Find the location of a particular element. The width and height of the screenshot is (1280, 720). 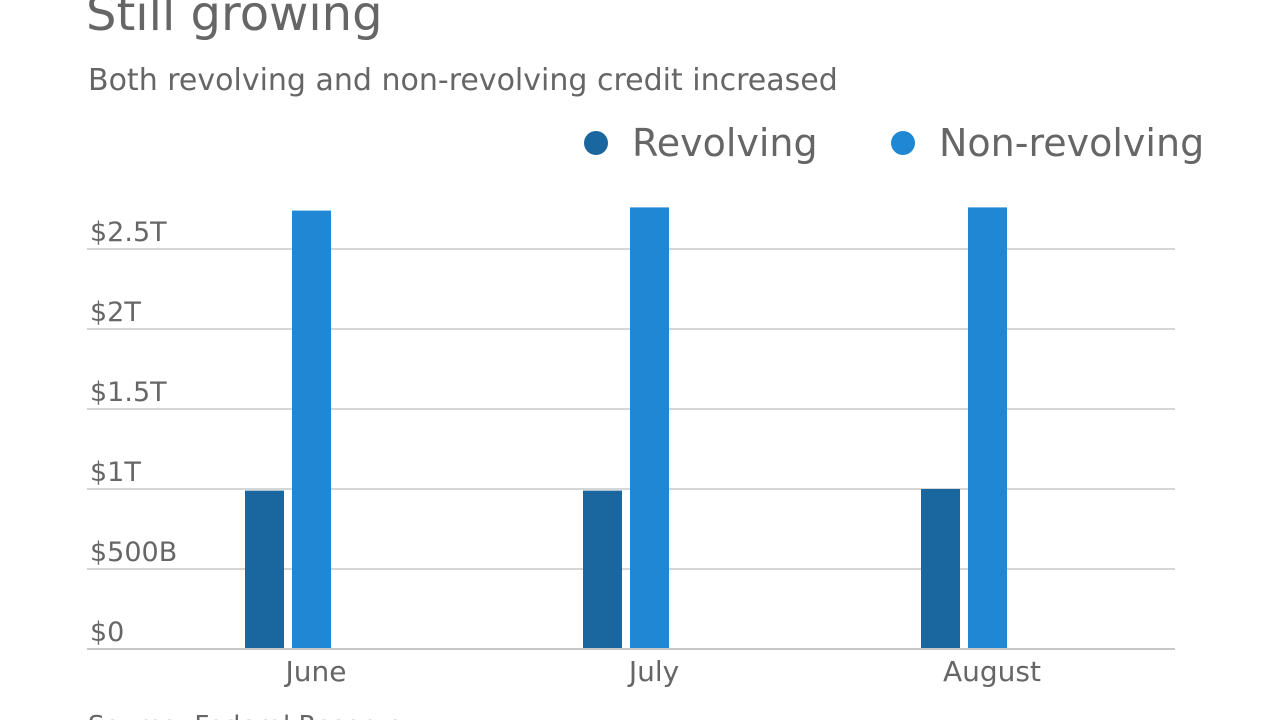

y-tick-label: $500B is located at coordinates (133, 552).